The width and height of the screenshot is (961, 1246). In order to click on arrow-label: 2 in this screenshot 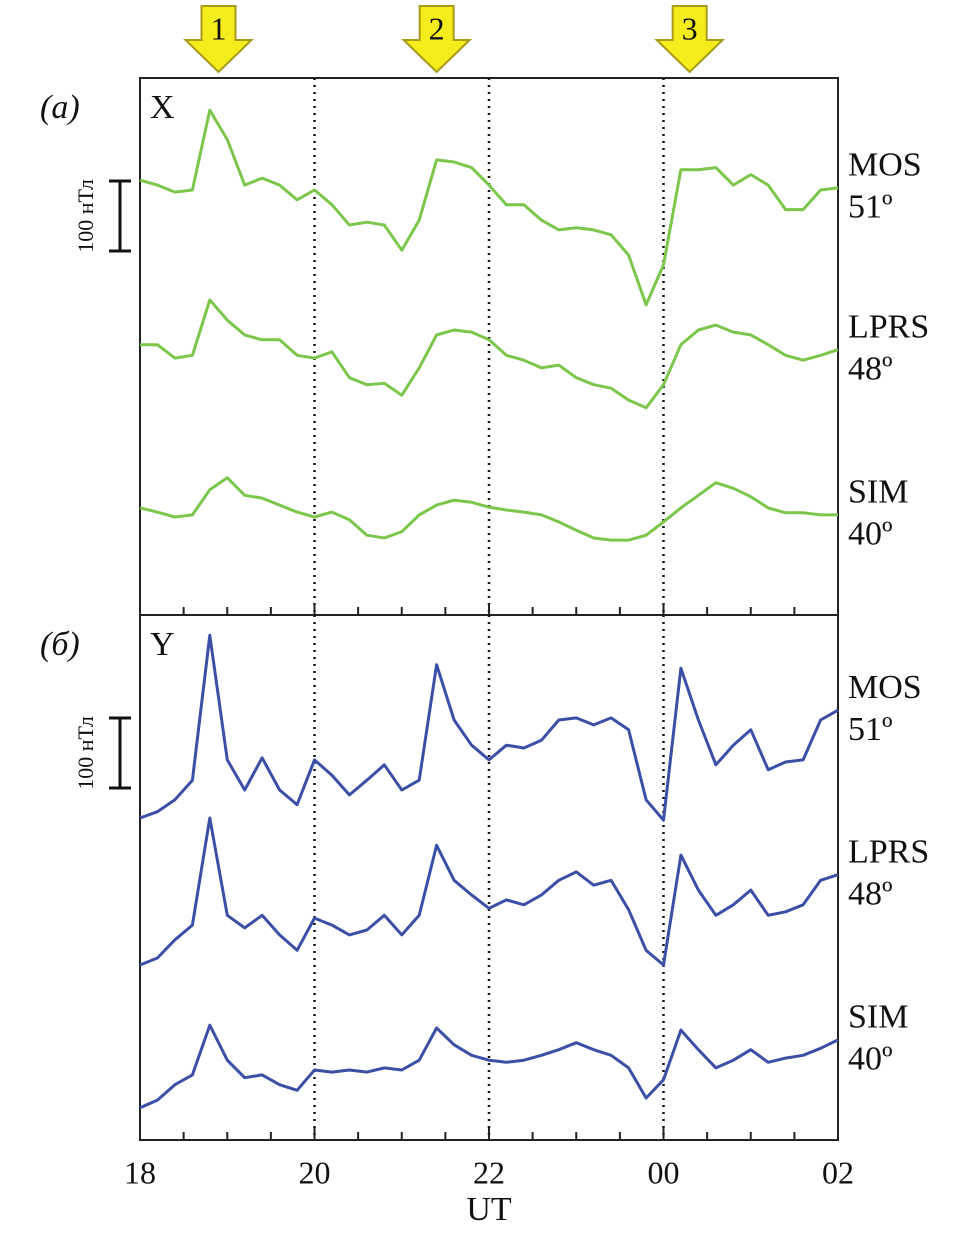, I will do `click(437, 28)`.